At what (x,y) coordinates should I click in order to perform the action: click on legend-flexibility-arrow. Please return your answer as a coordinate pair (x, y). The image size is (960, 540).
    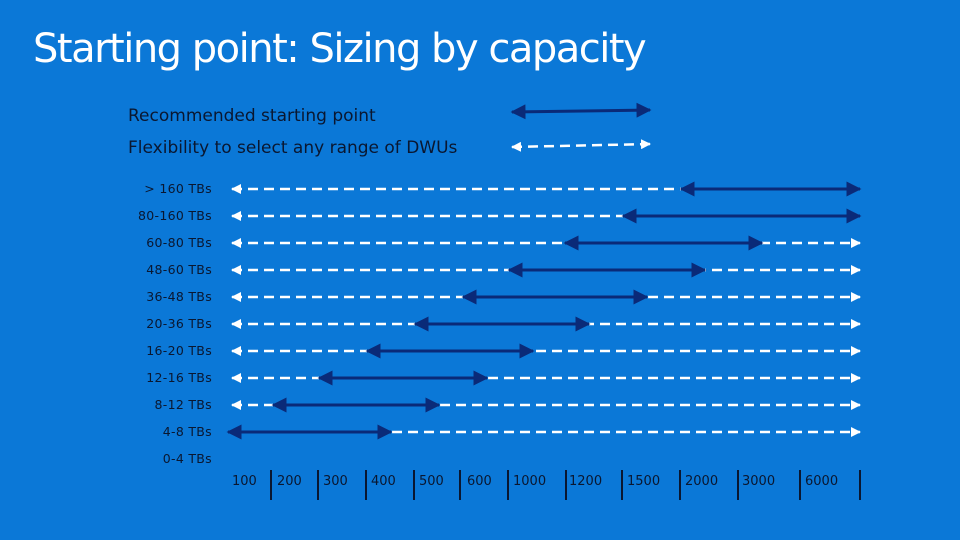
    Looking at the image, I should click on (581, 145).